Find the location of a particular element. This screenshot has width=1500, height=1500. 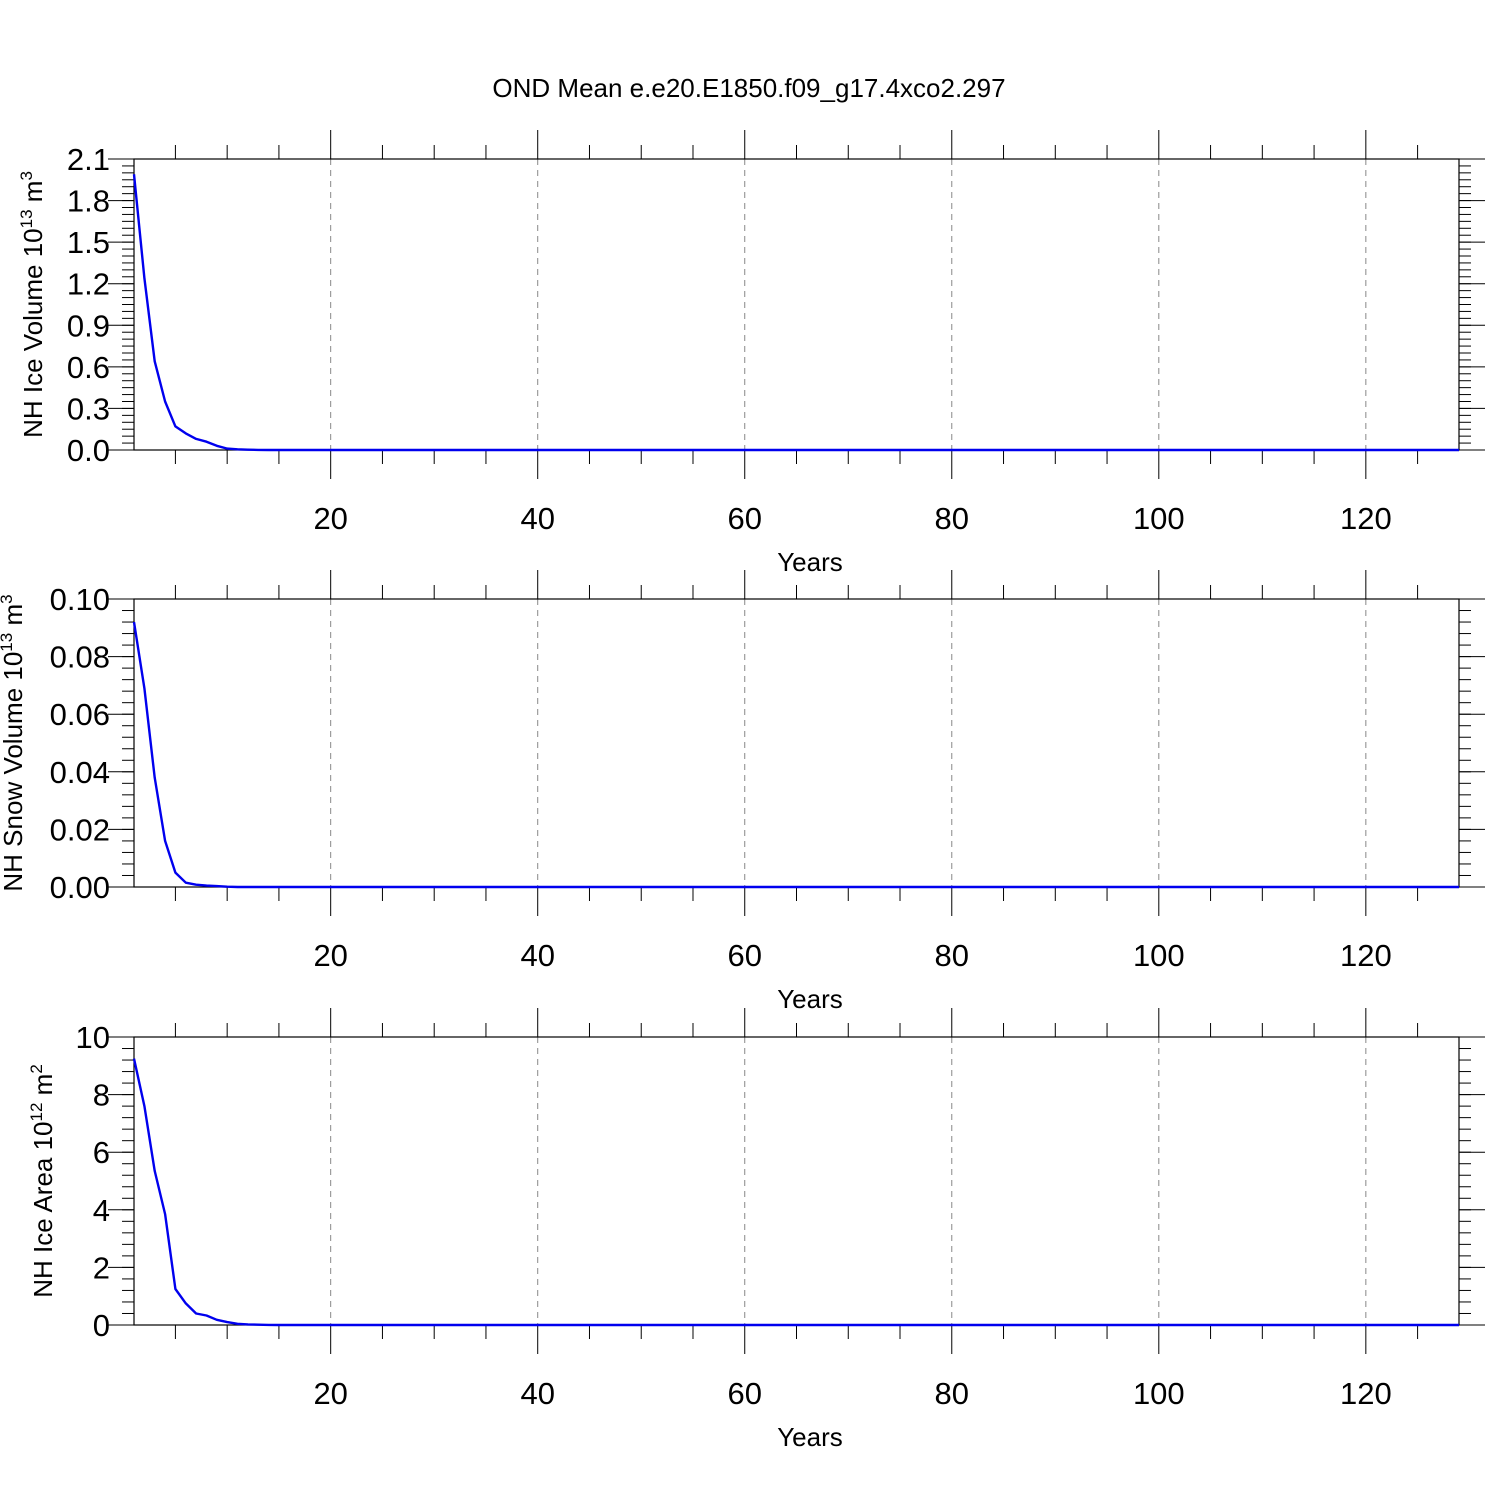

y-tick-label: 0.10 is located at coordinates (80, 599).